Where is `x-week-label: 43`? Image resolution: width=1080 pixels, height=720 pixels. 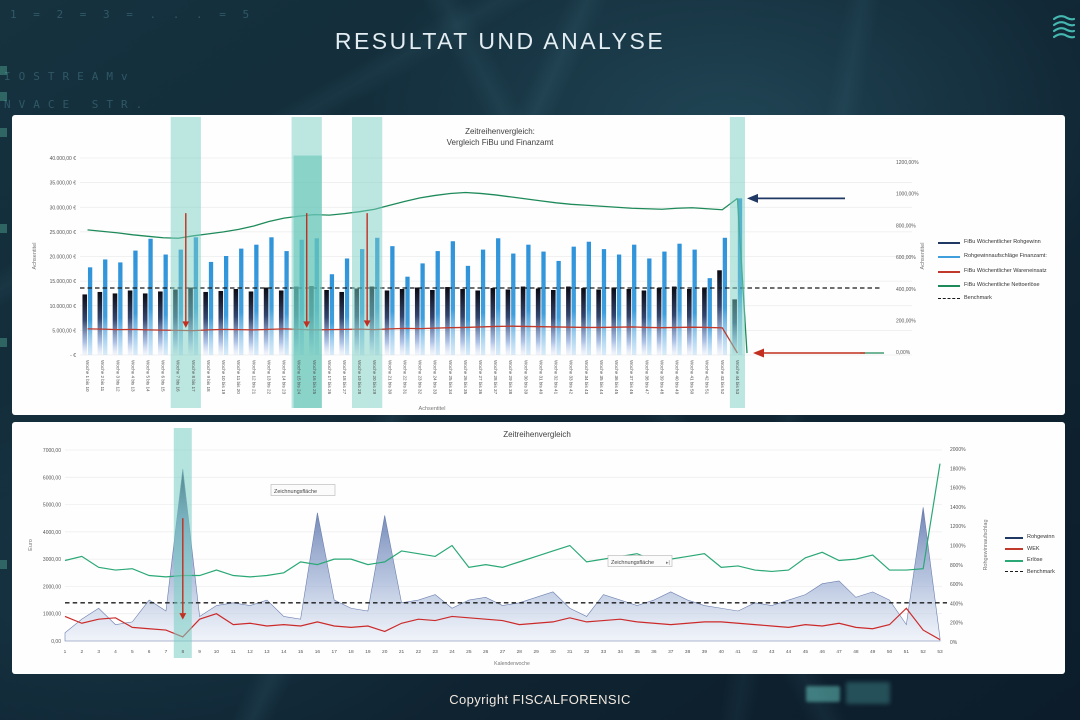 x-week-label: 43 is located at coordinates (772, 652).